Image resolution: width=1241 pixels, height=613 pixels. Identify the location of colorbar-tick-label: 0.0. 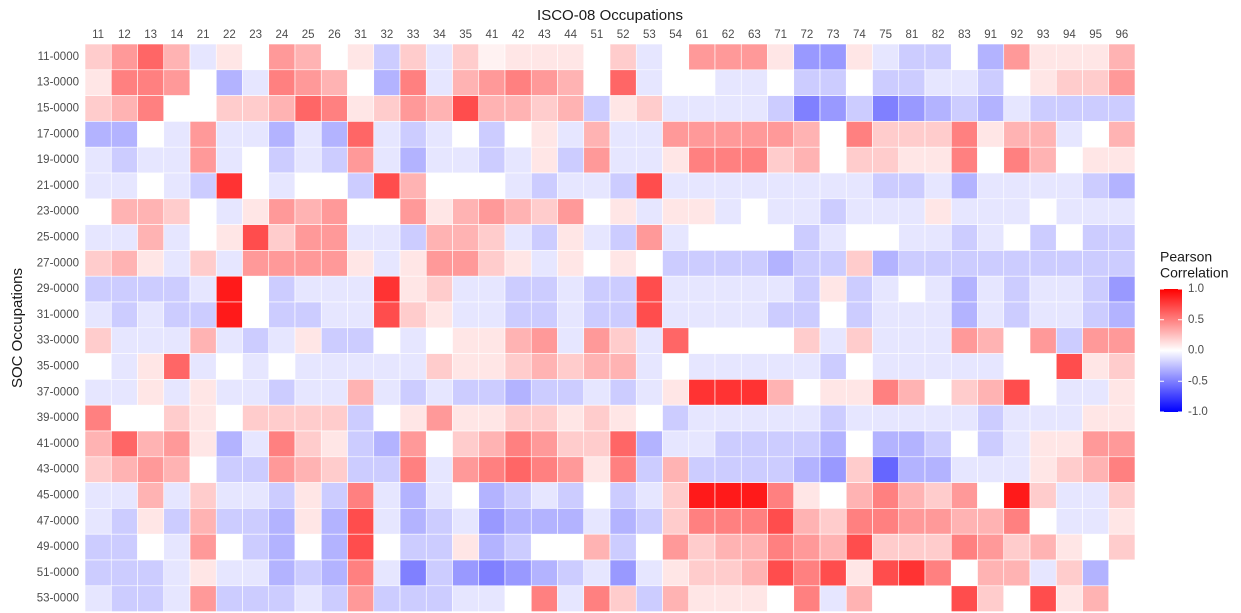
(1196, 351).